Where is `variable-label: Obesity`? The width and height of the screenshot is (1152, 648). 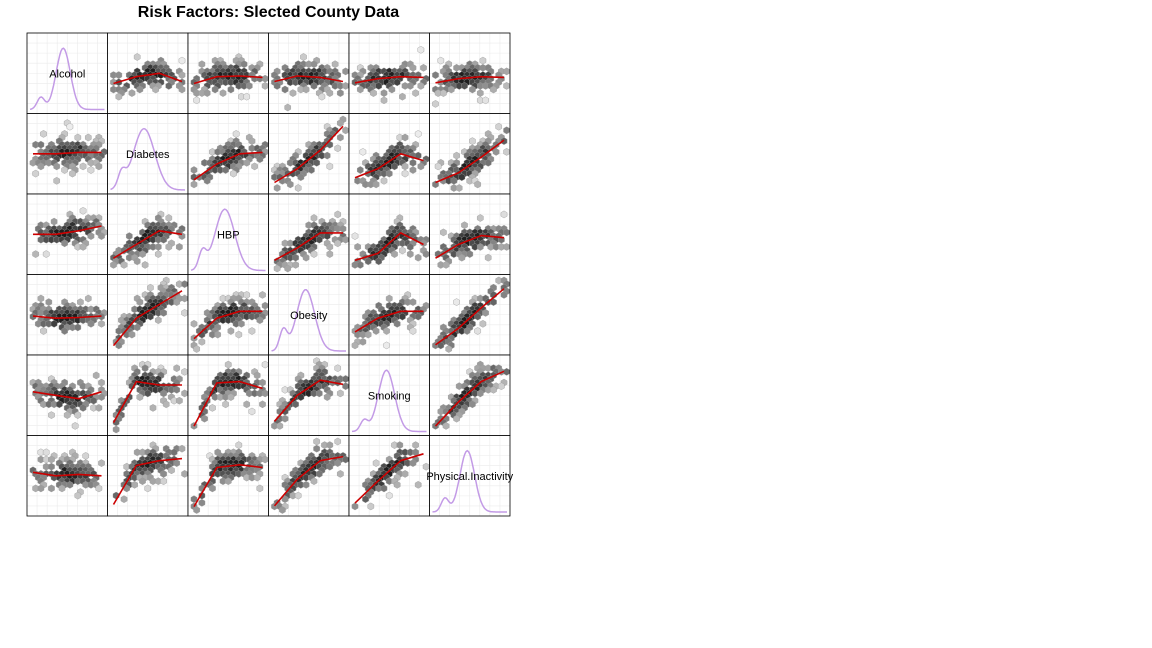
variable-label: Obesity is located at coordinates (309, 316).